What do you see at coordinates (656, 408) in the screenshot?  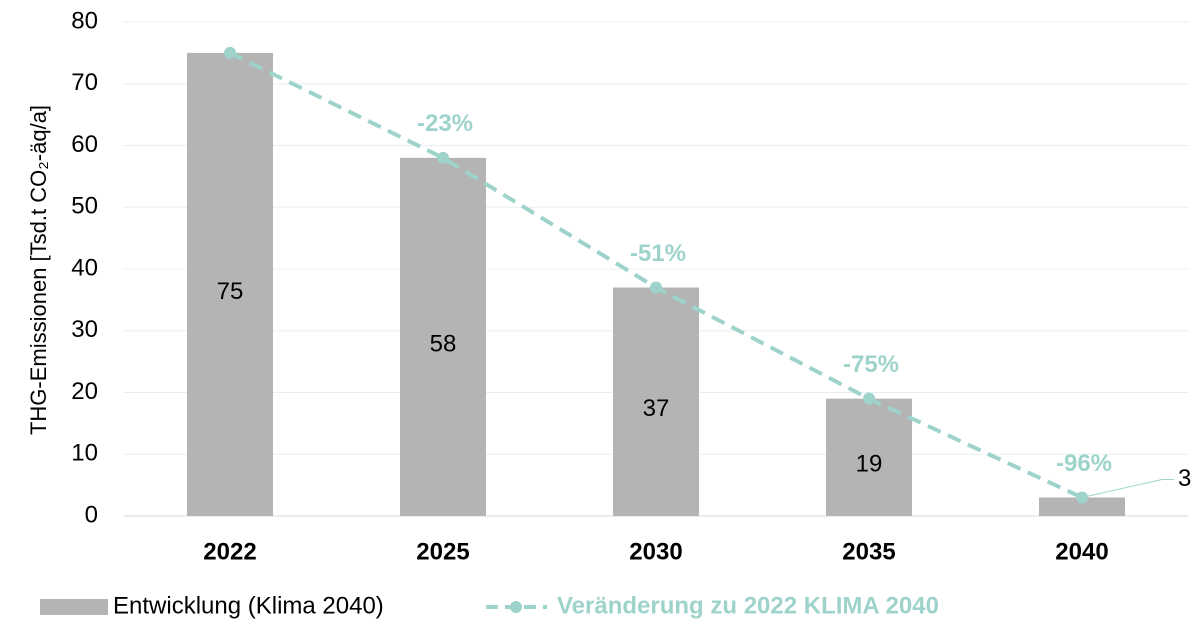 I see `bar-value-label: 37` at bounding box center [656, 408].